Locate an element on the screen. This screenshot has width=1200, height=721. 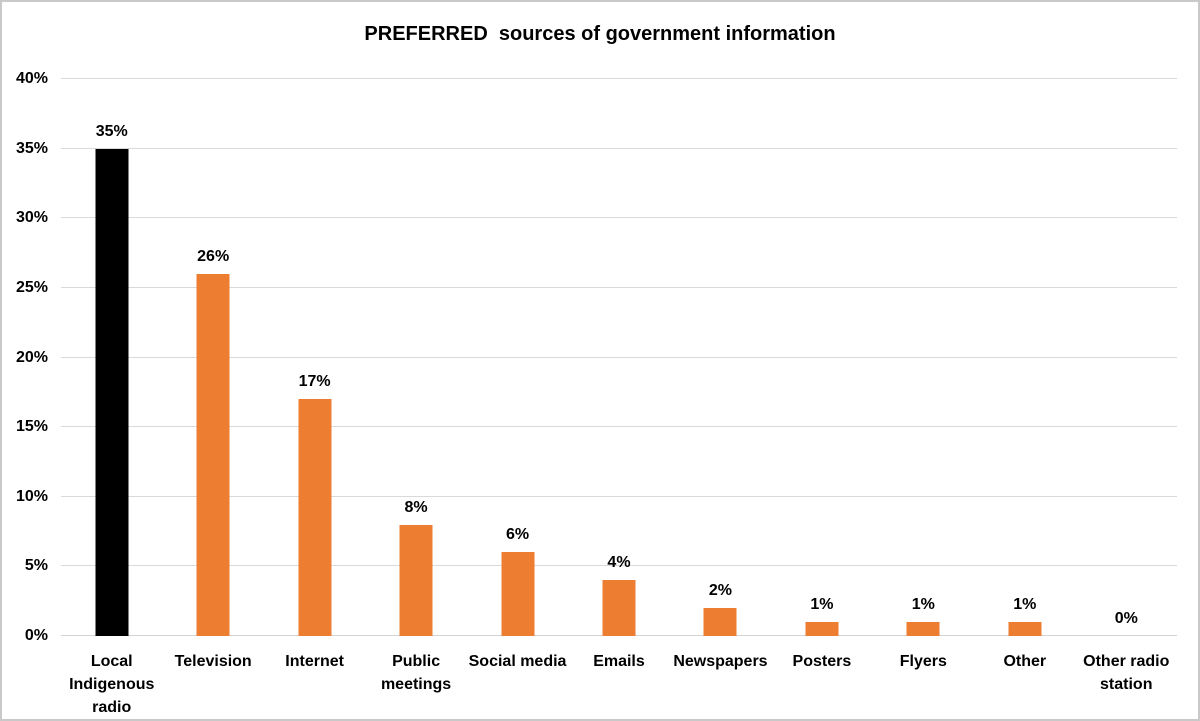
category-label: Other radio station is located at coordinates (1126, 673).